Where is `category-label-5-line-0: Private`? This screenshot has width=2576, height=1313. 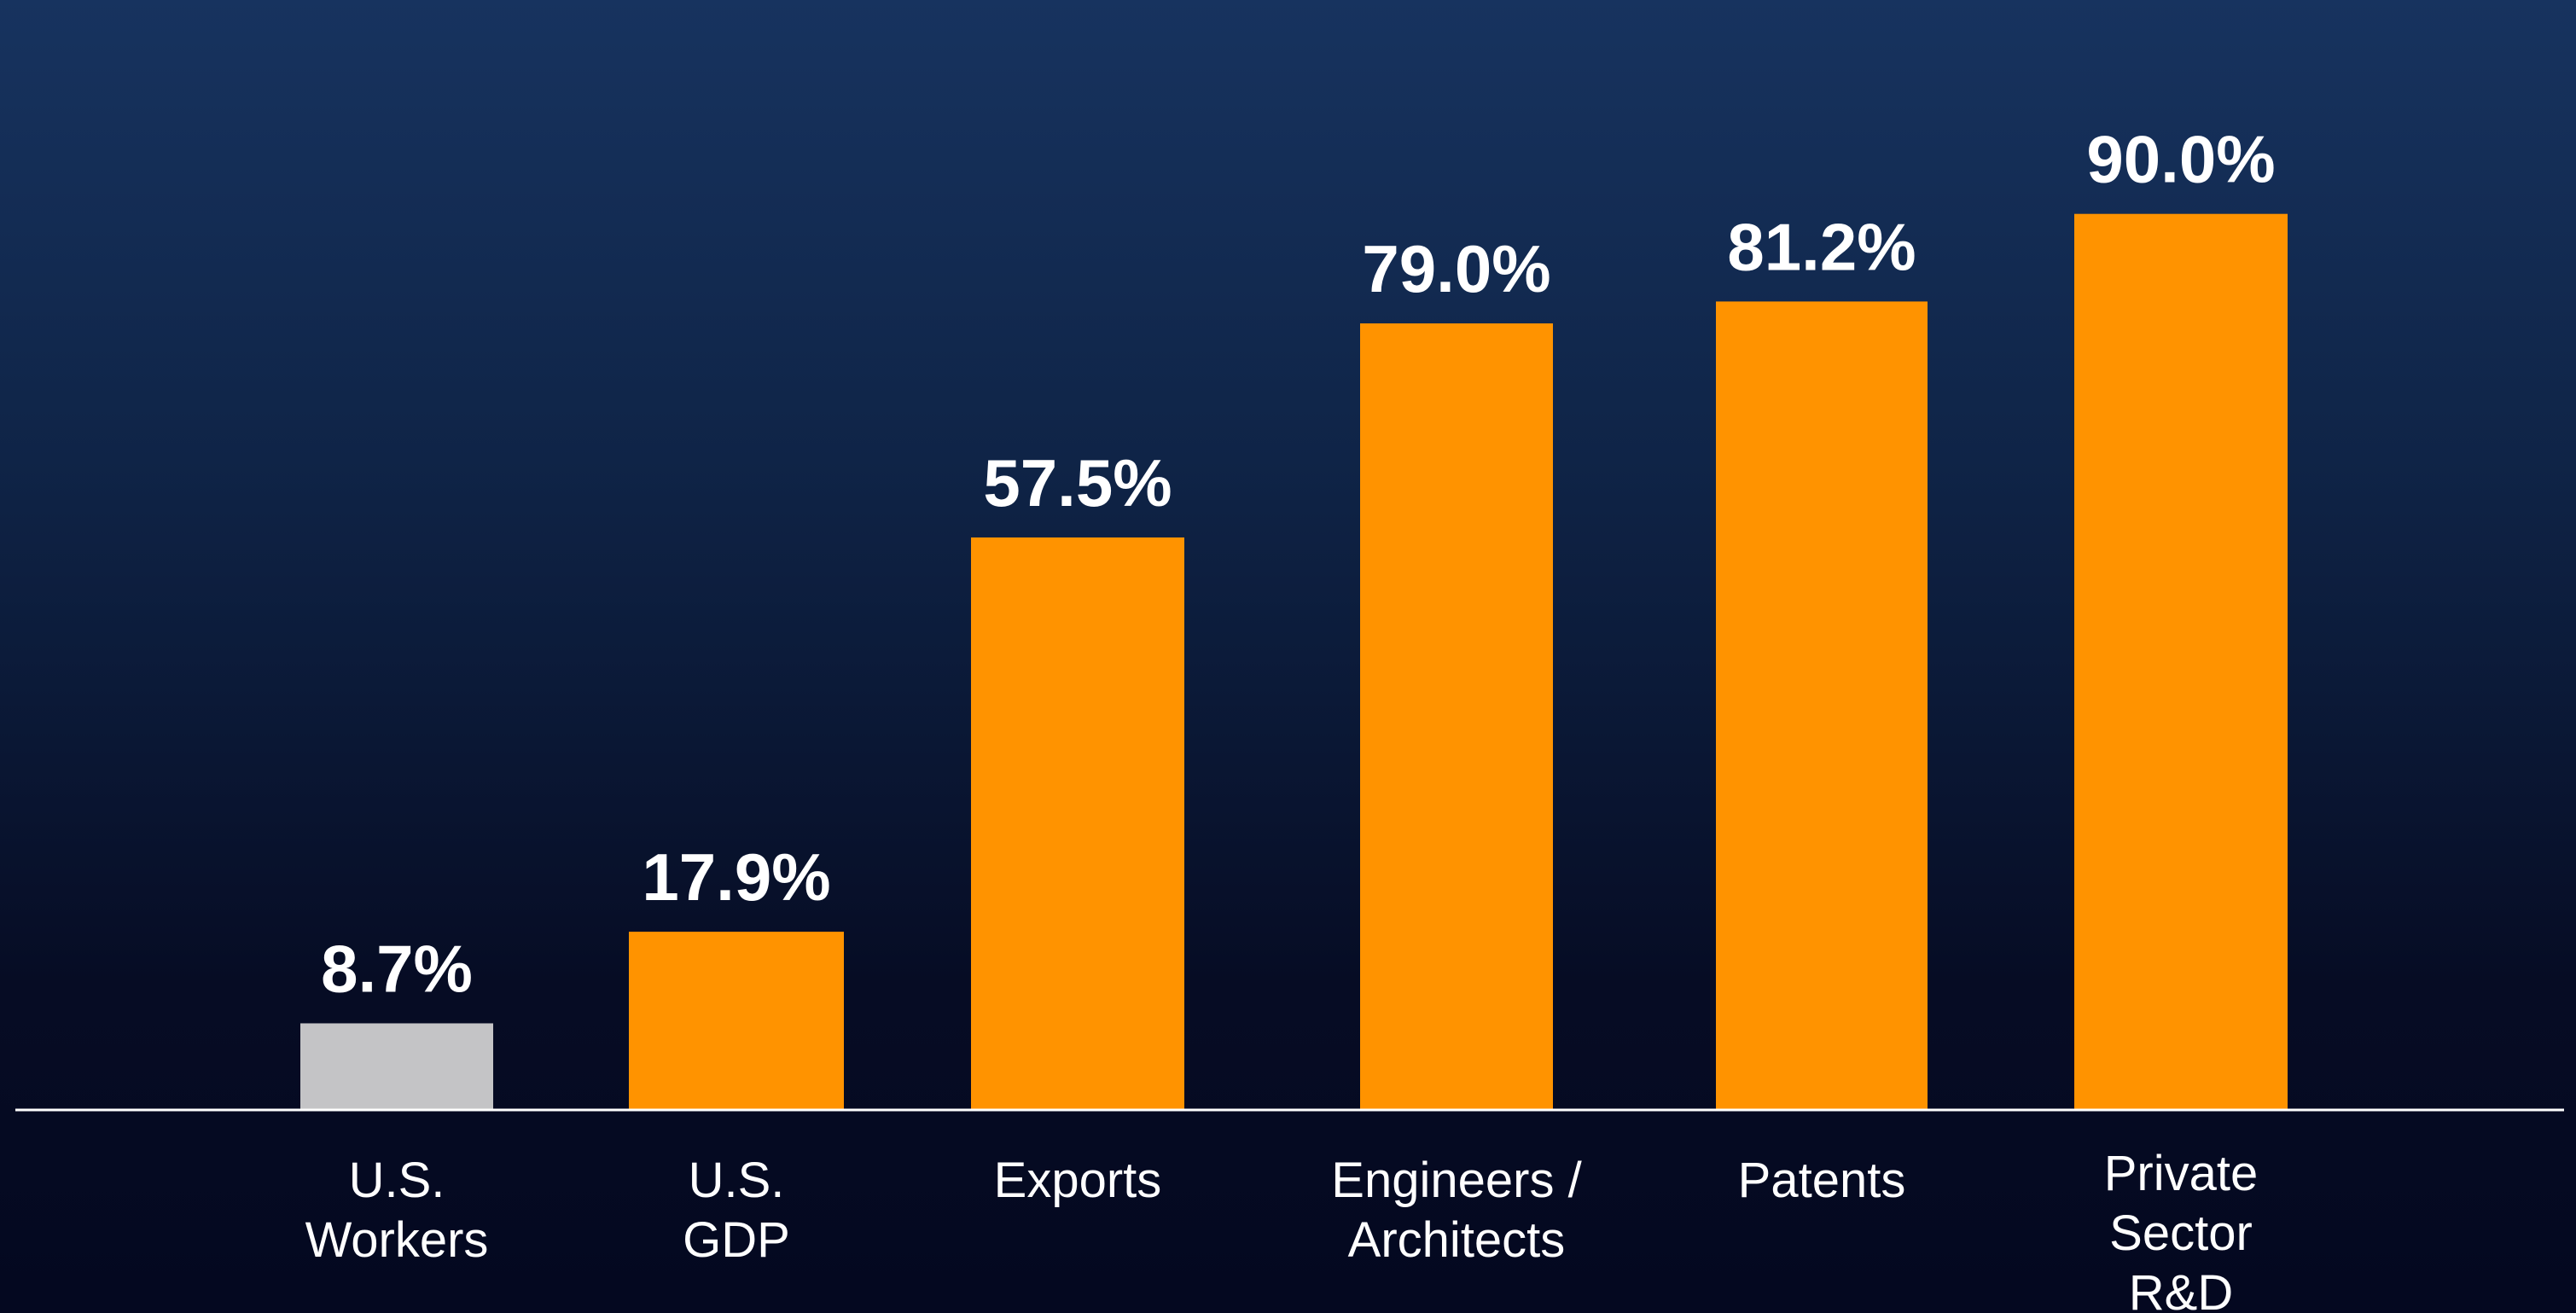 category-label-5-line-0: Private is located at coordinates (2181, 1173).